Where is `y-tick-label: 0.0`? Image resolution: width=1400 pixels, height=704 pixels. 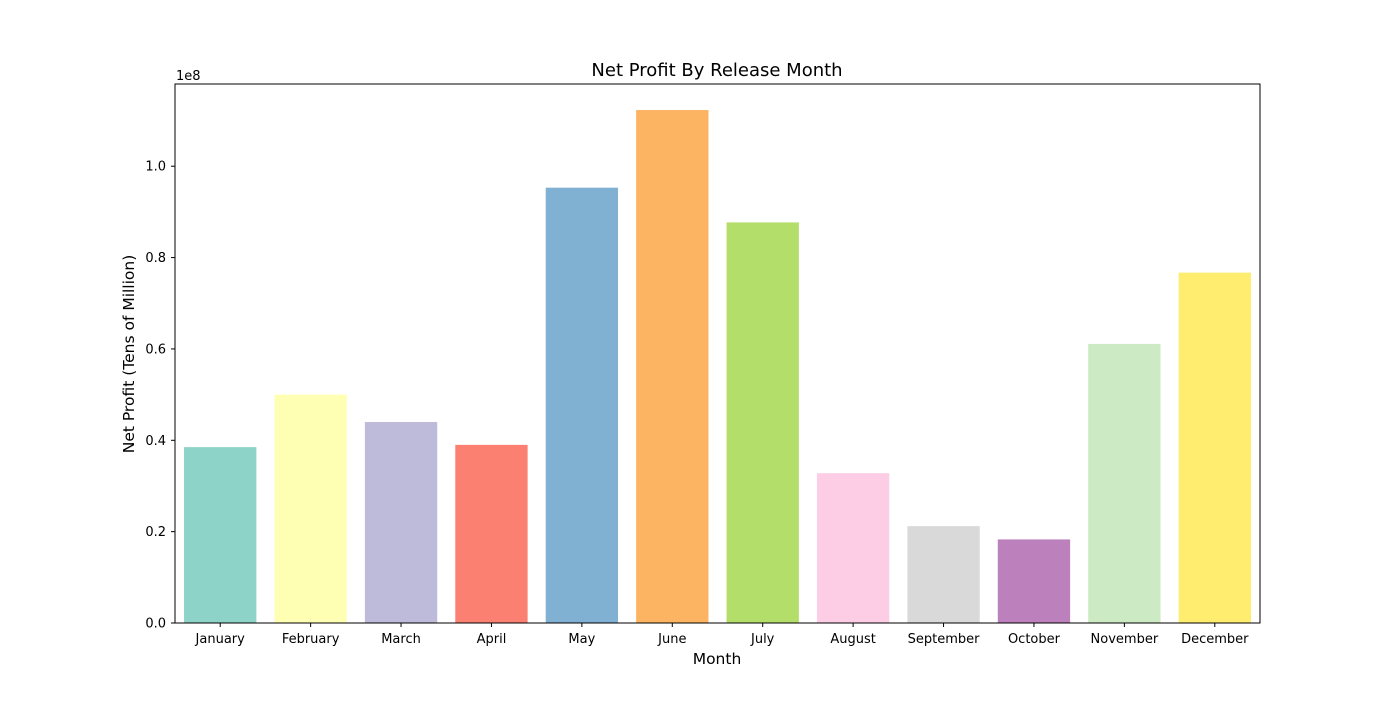
y-tick-label: 0.0 is located at coordinates (155, 624).